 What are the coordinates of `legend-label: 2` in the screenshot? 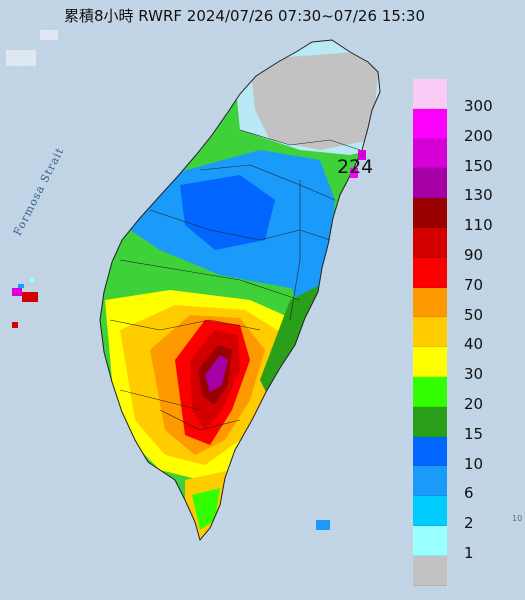 It's located at (469, 523).